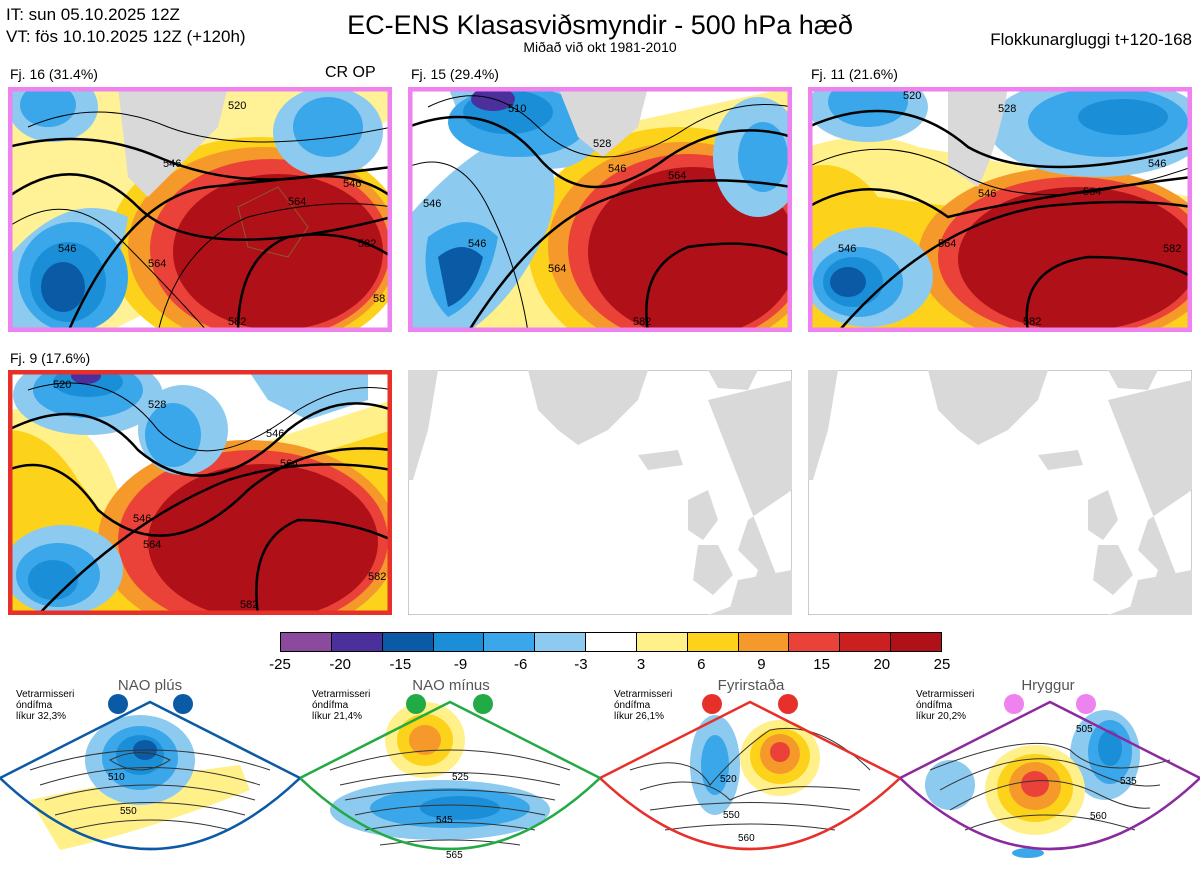  I want to click on cluster-map-2: 510 528 546 564 564 546 582 546, so click(600, 209).